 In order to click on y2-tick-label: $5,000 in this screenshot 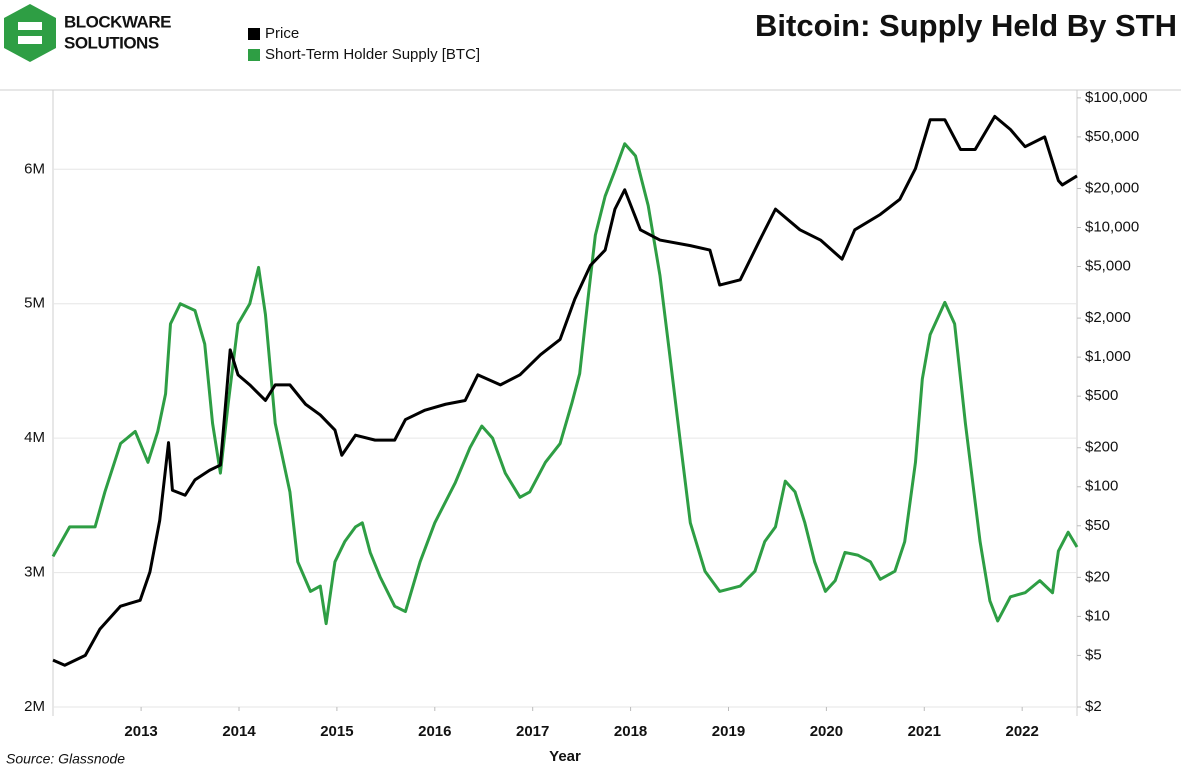, I will do `click(1108, 265)`.